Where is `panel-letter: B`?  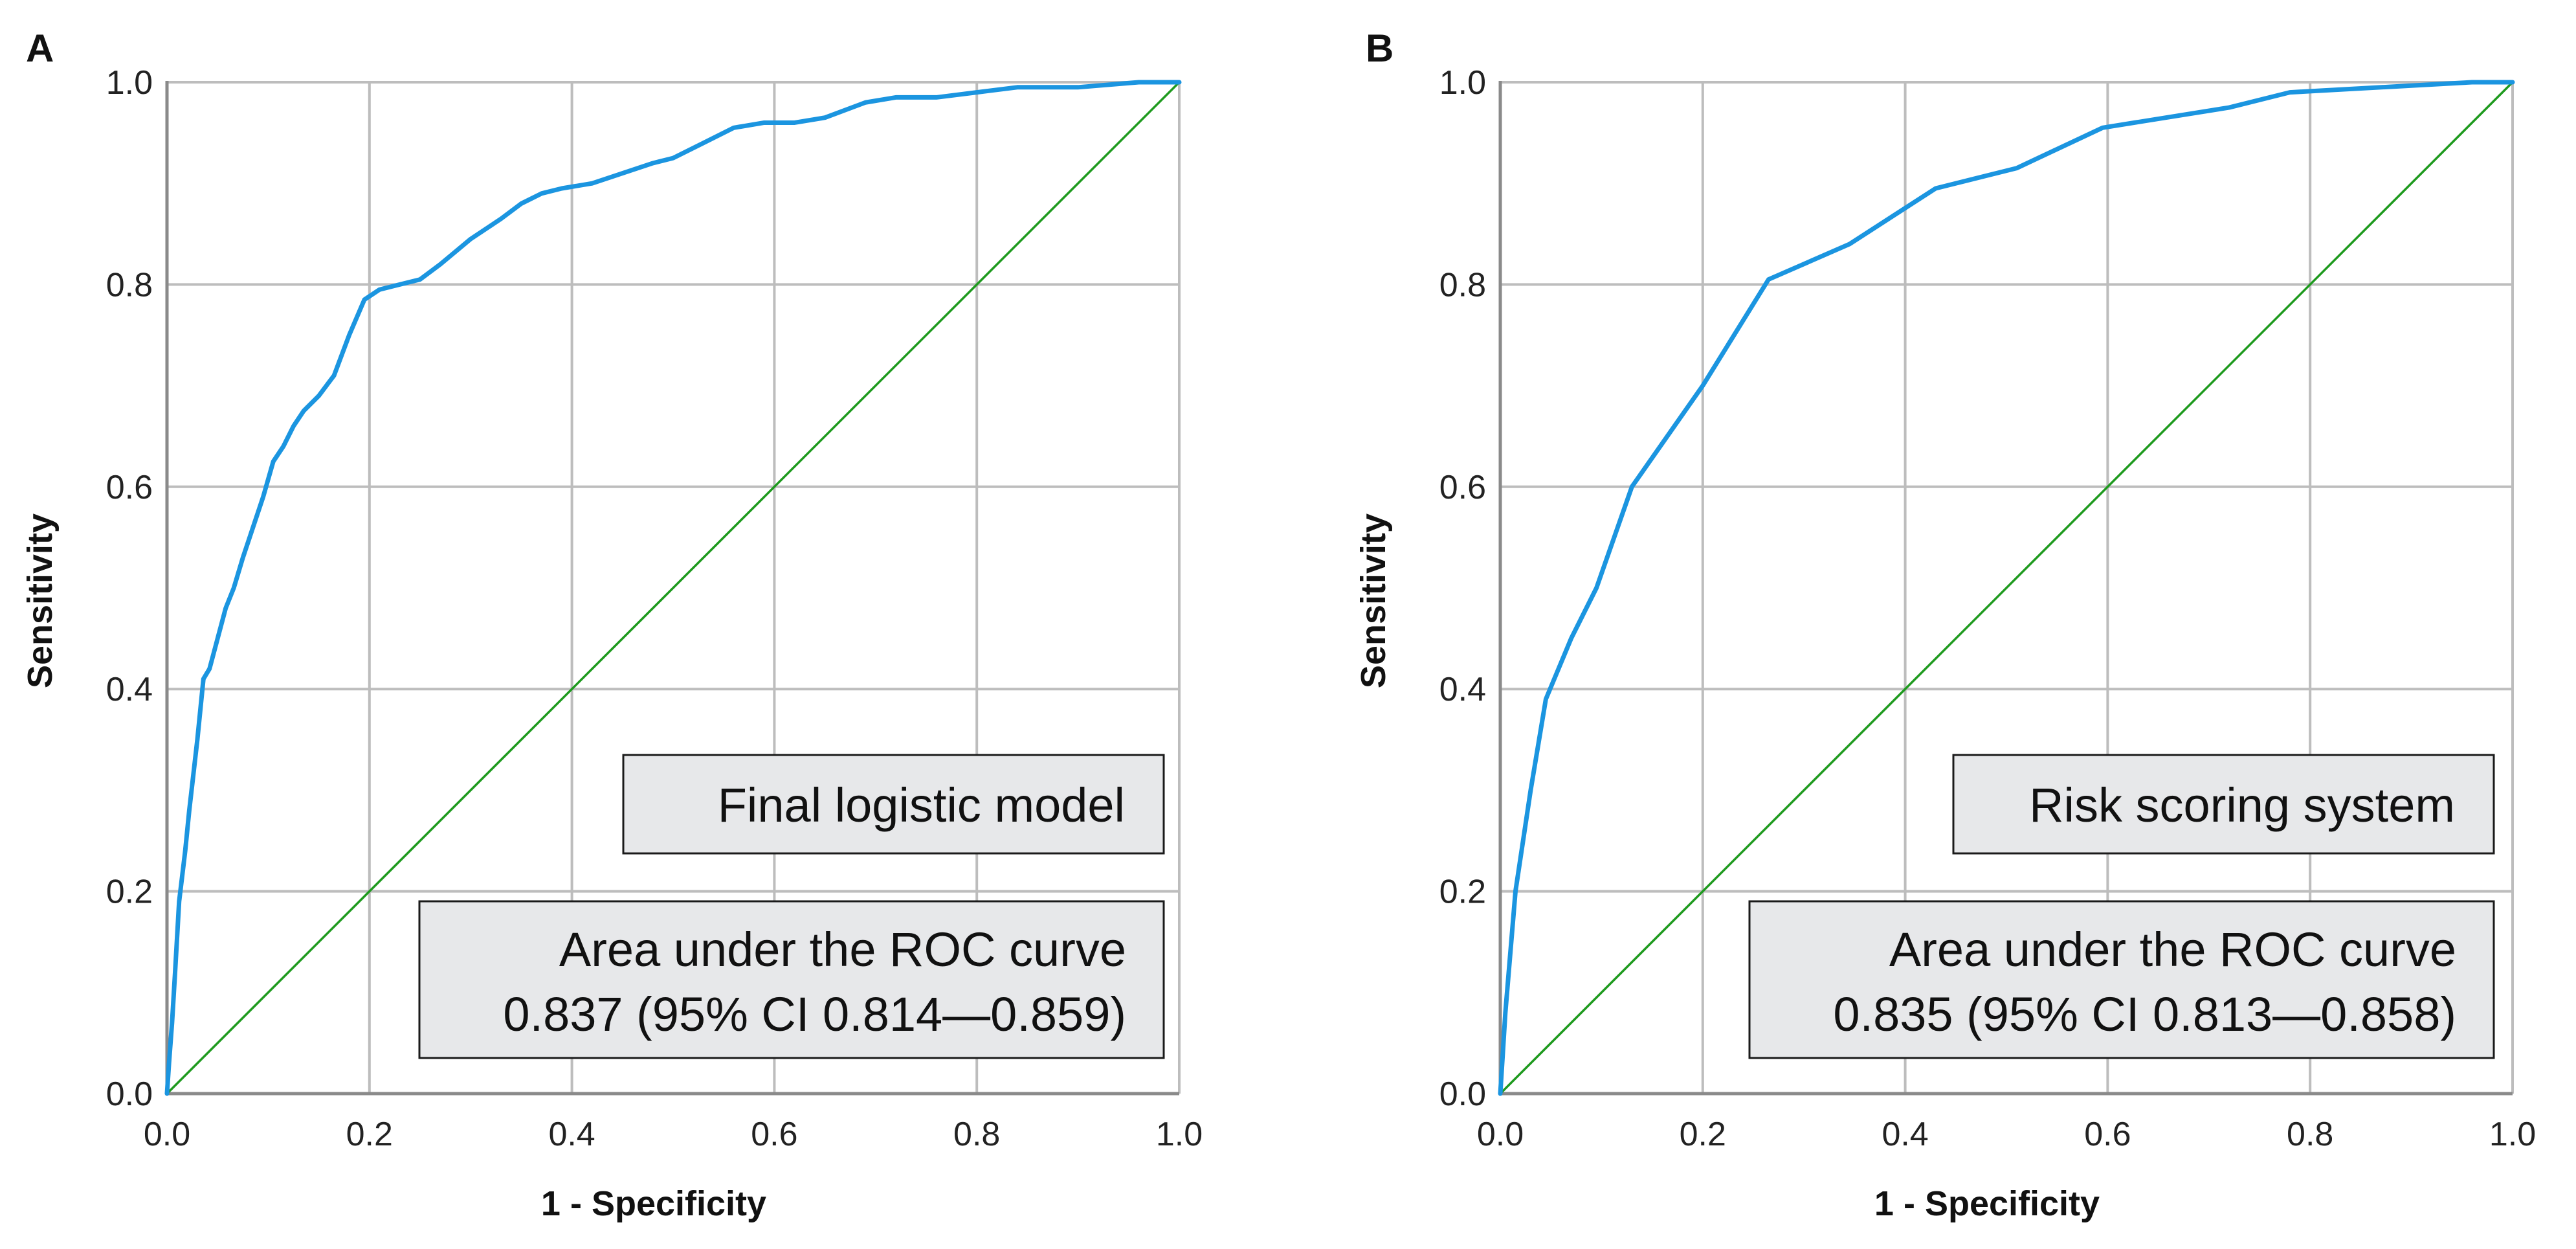 panel-letter: B is located at coordinates (1379, 49).